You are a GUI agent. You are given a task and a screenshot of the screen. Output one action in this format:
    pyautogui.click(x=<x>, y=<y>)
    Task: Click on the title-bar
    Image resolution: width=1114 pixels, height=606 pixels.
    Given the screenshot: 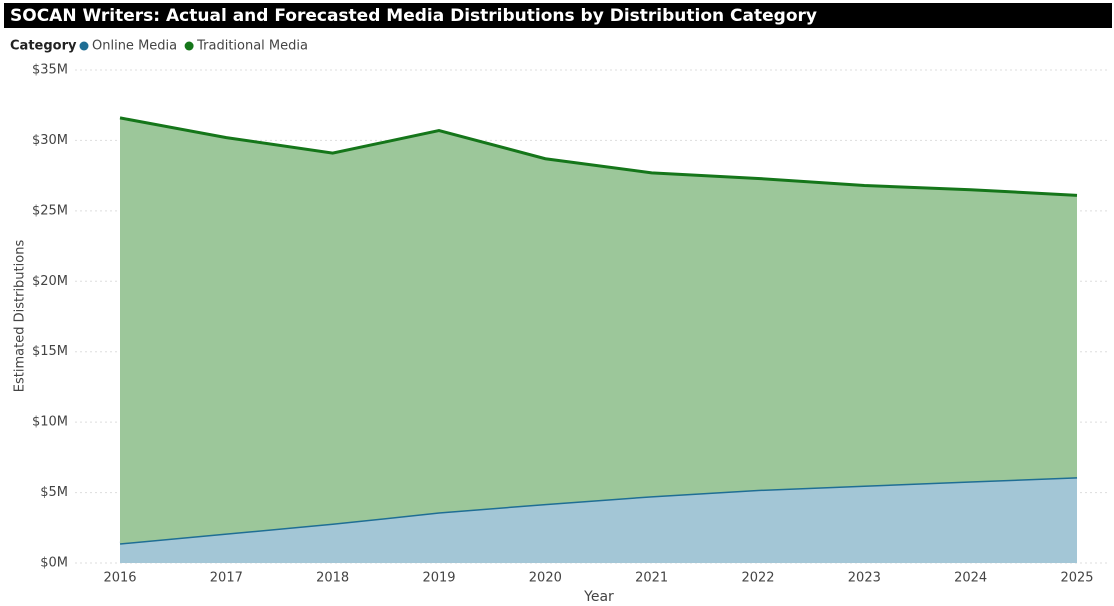 What is the action you would take?
    pyautogui.click(x=558, y=15)
    